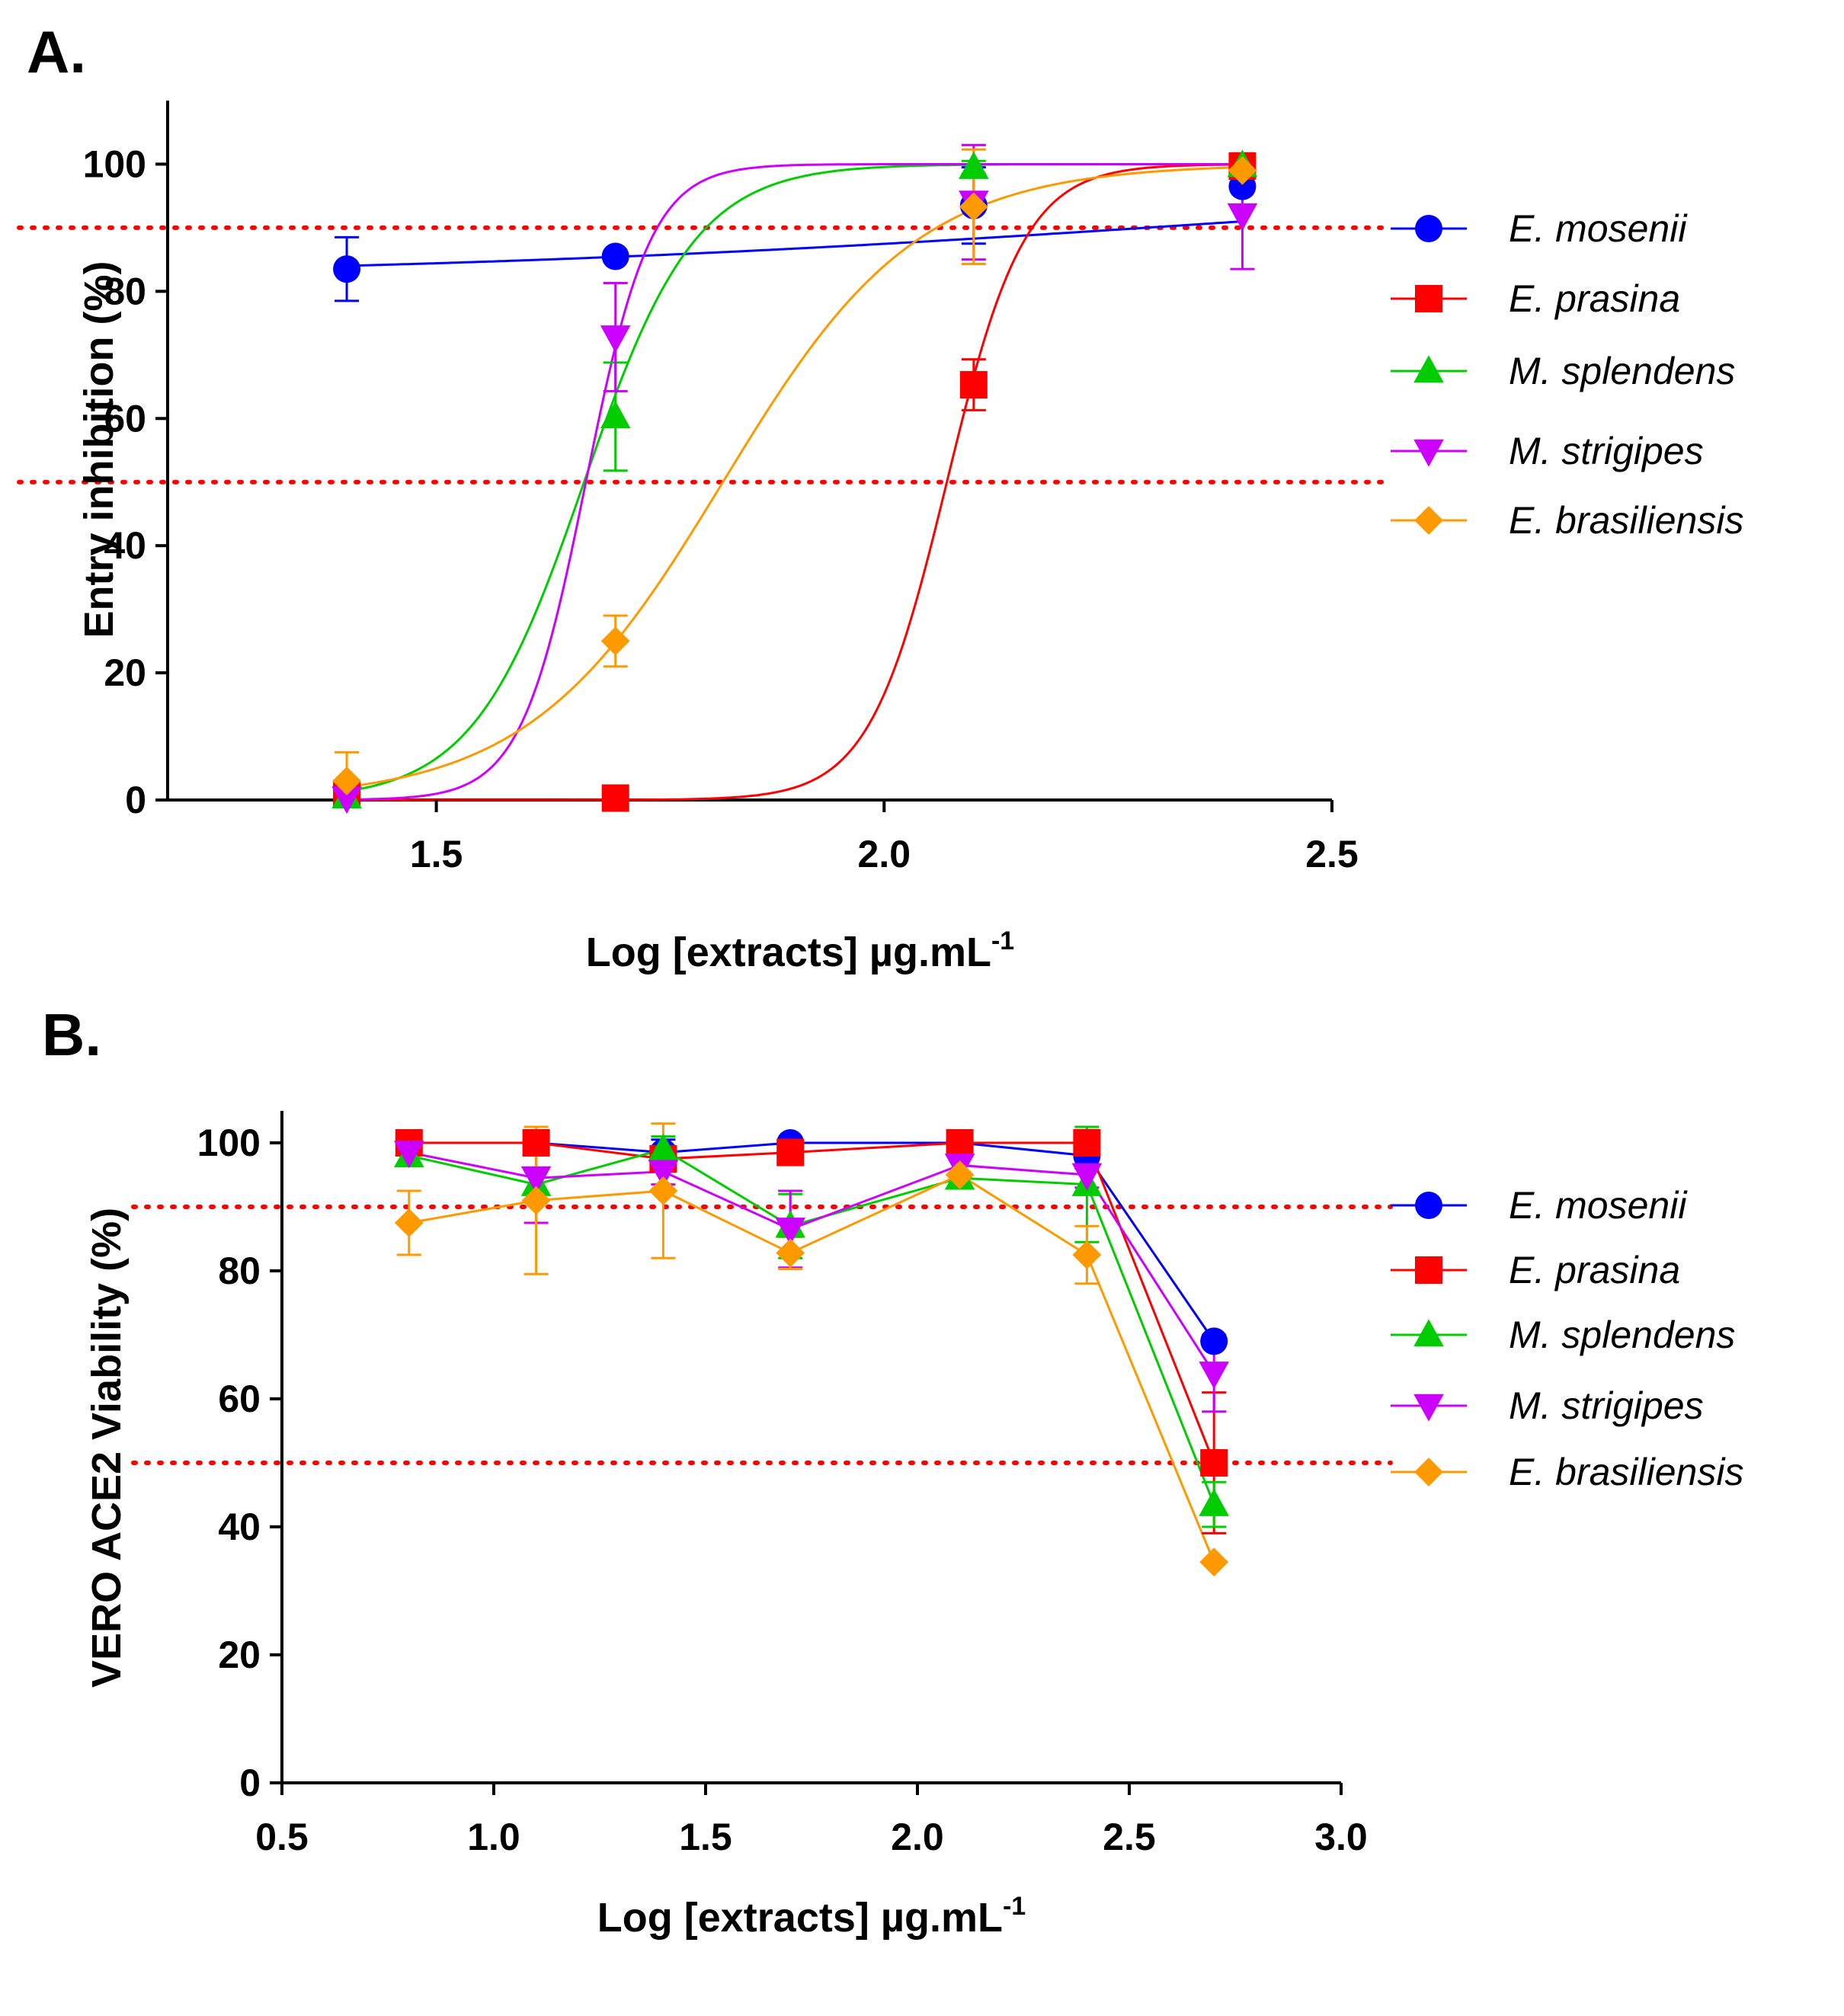  I want to click on panel-b-legend-label-e-brasiliensis: E. brasiliensis, so click(1626, 1472).